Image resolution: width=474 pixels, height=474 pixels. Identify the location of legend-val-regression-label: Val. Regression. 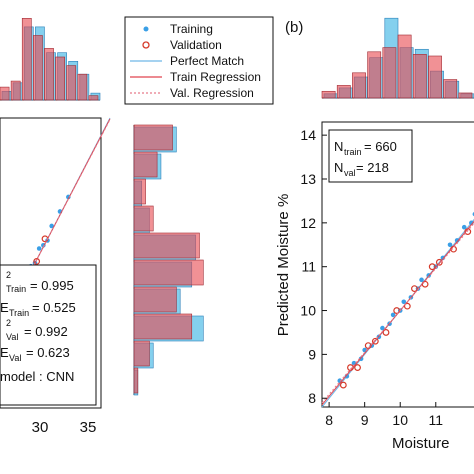
(212, 93).